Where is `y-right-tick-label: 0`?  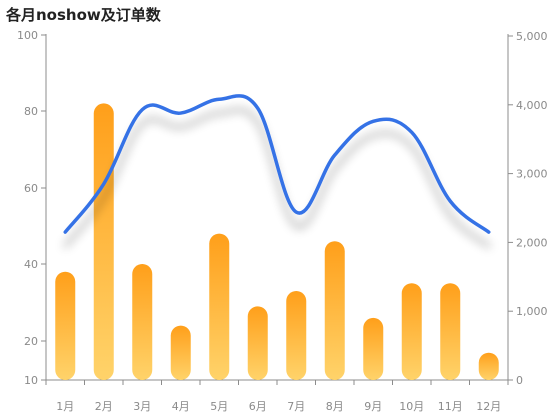 y-right-tick-label: 0 is located at coordinates (519, 380).